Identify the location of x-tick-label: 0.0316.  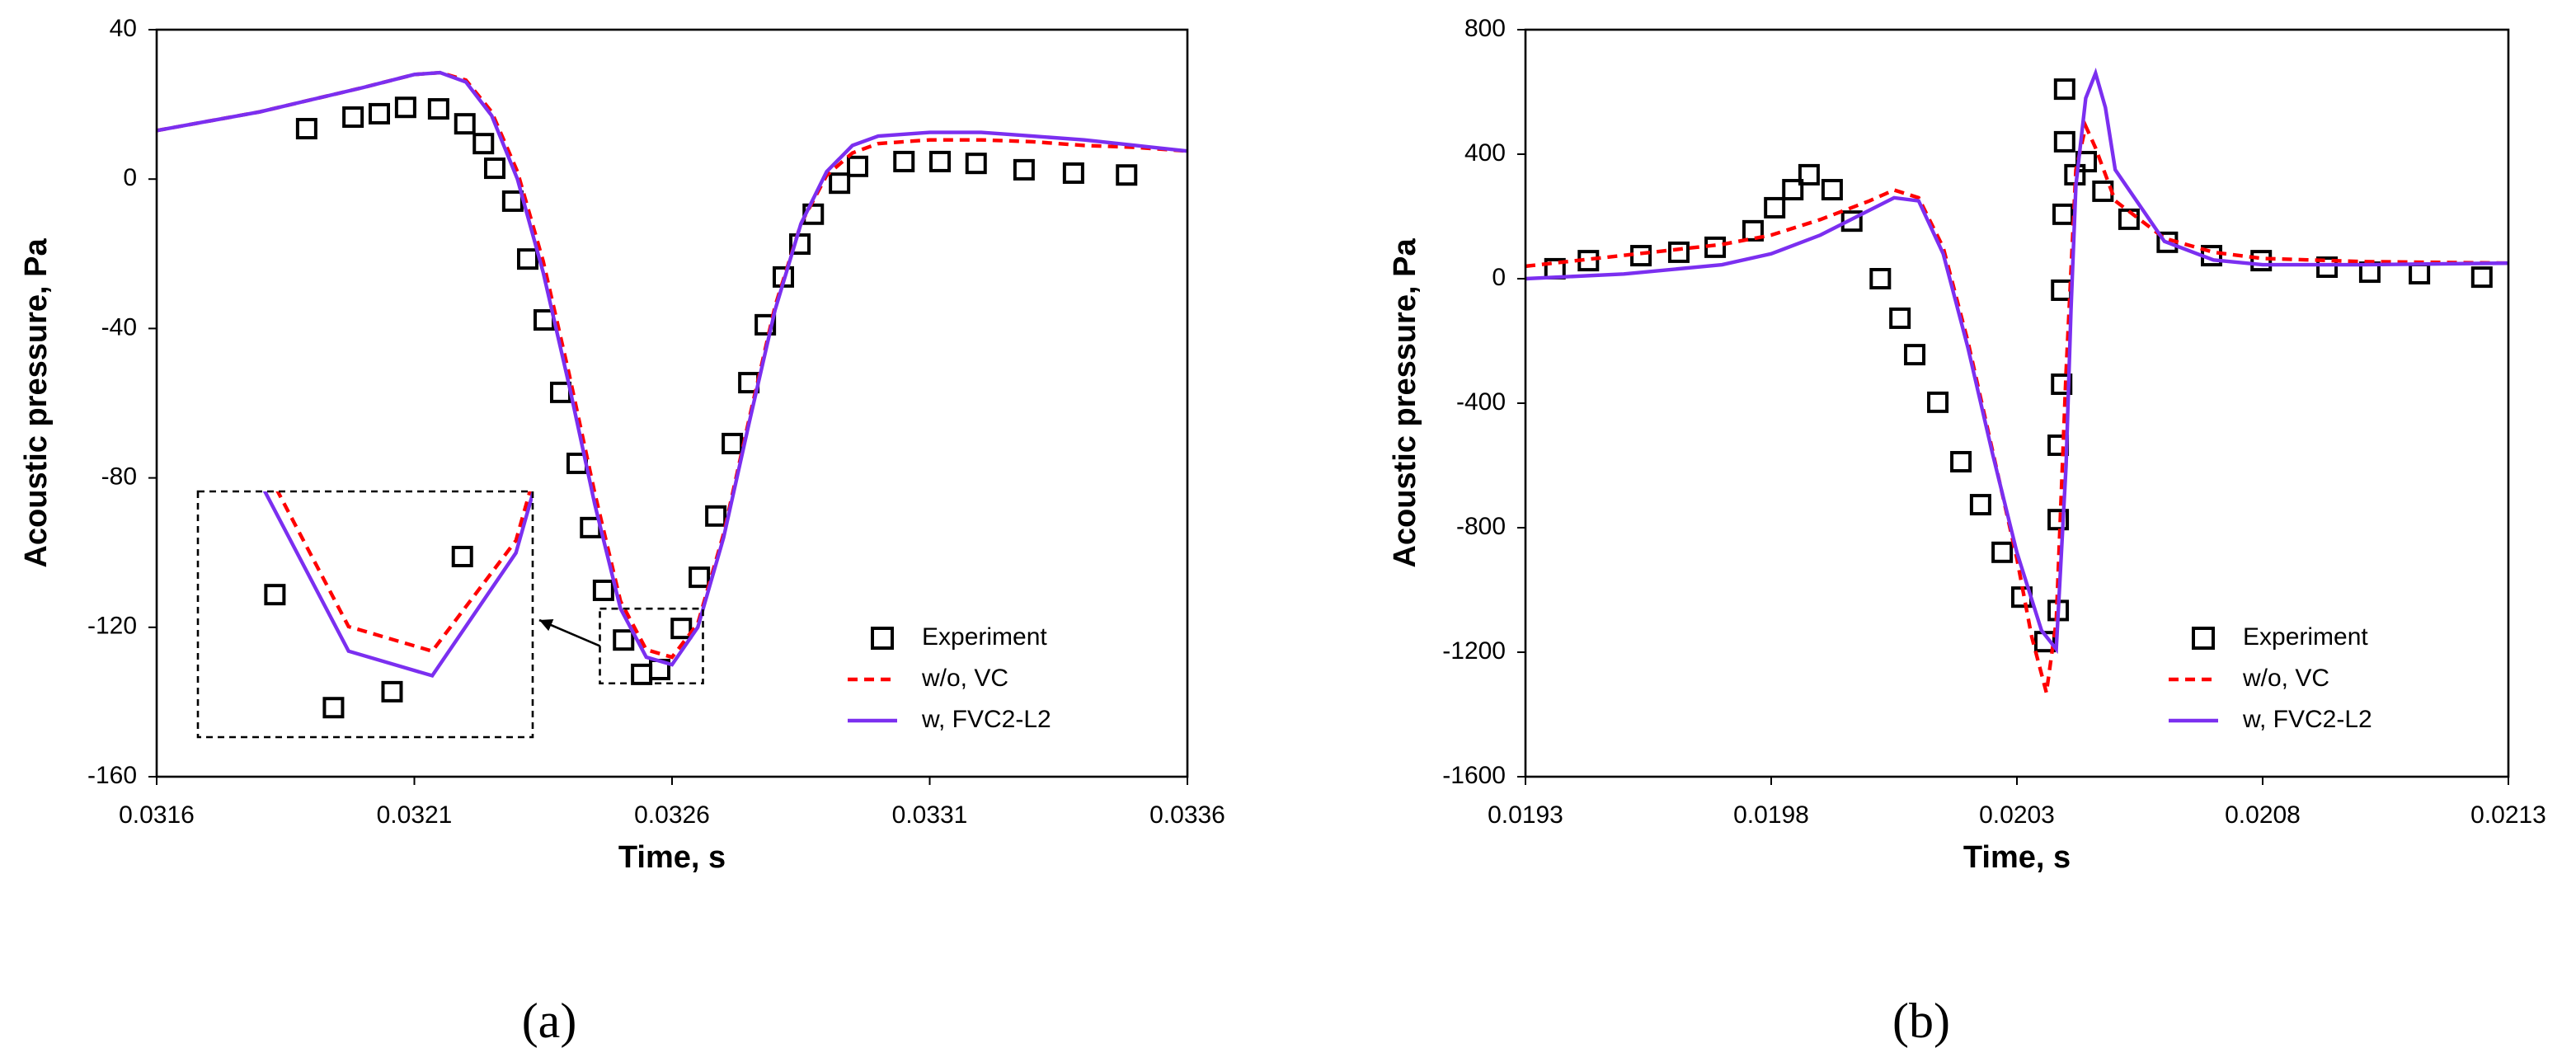
(157, 815).